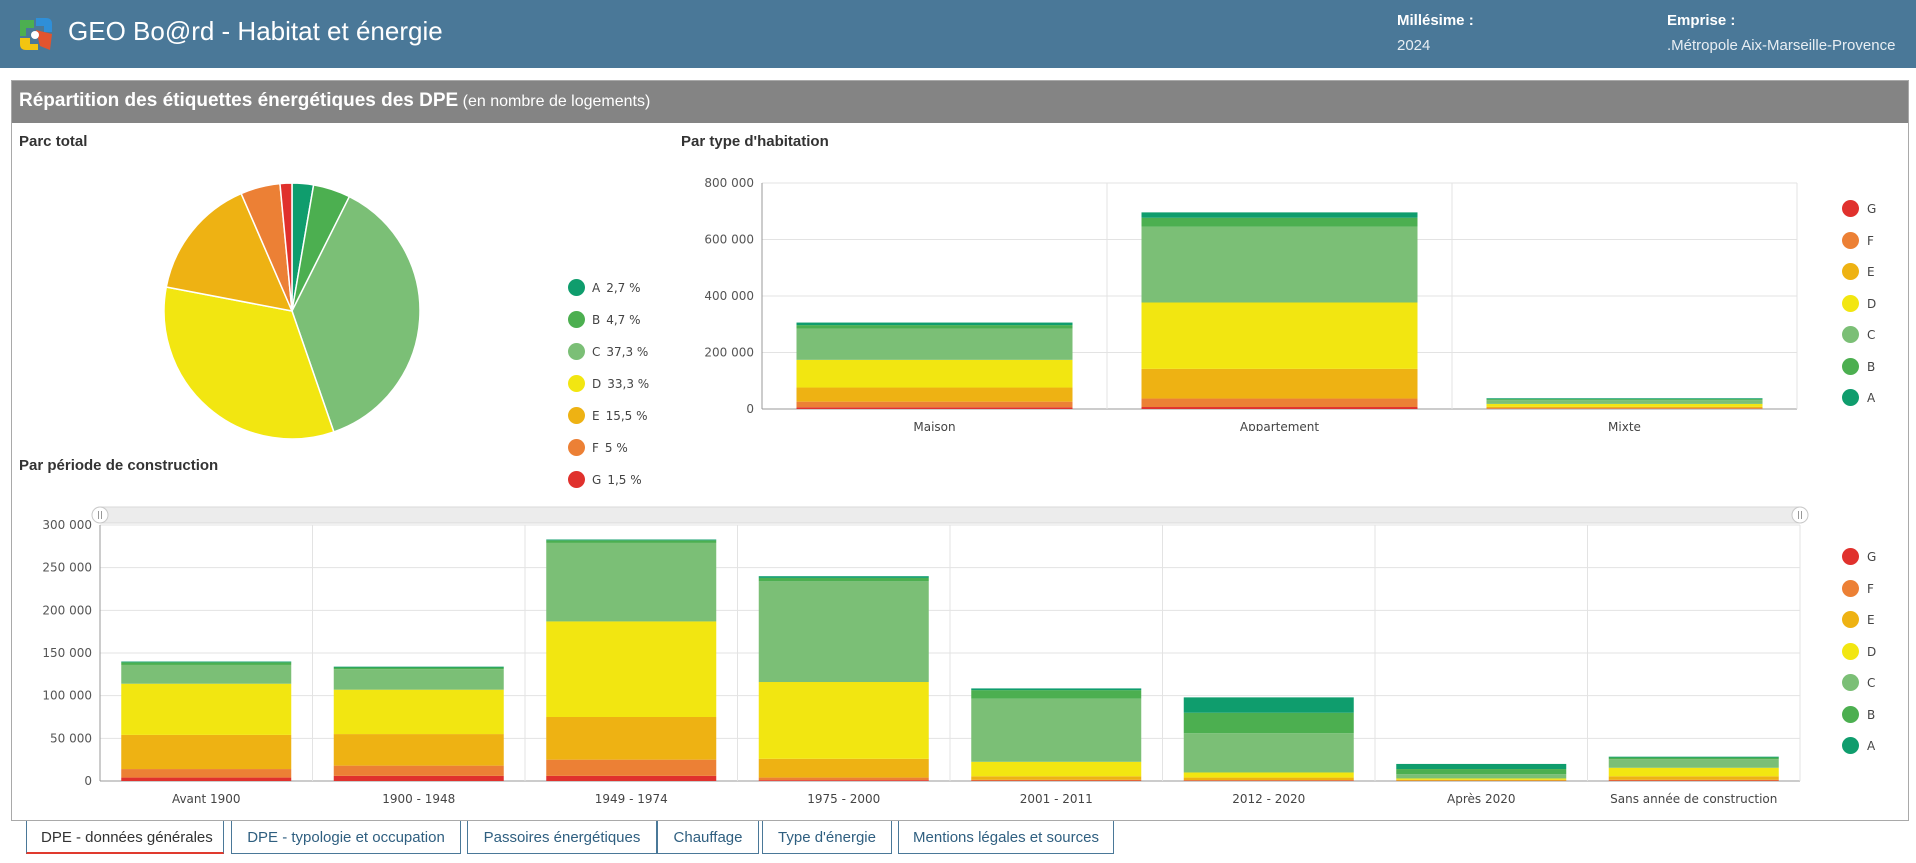 This screenshot has height=863, width=1916. Describe the element at coordinates (628, 289) in the screenshot. I see `pie-legend-item-A: A 2,7 %` at that location.